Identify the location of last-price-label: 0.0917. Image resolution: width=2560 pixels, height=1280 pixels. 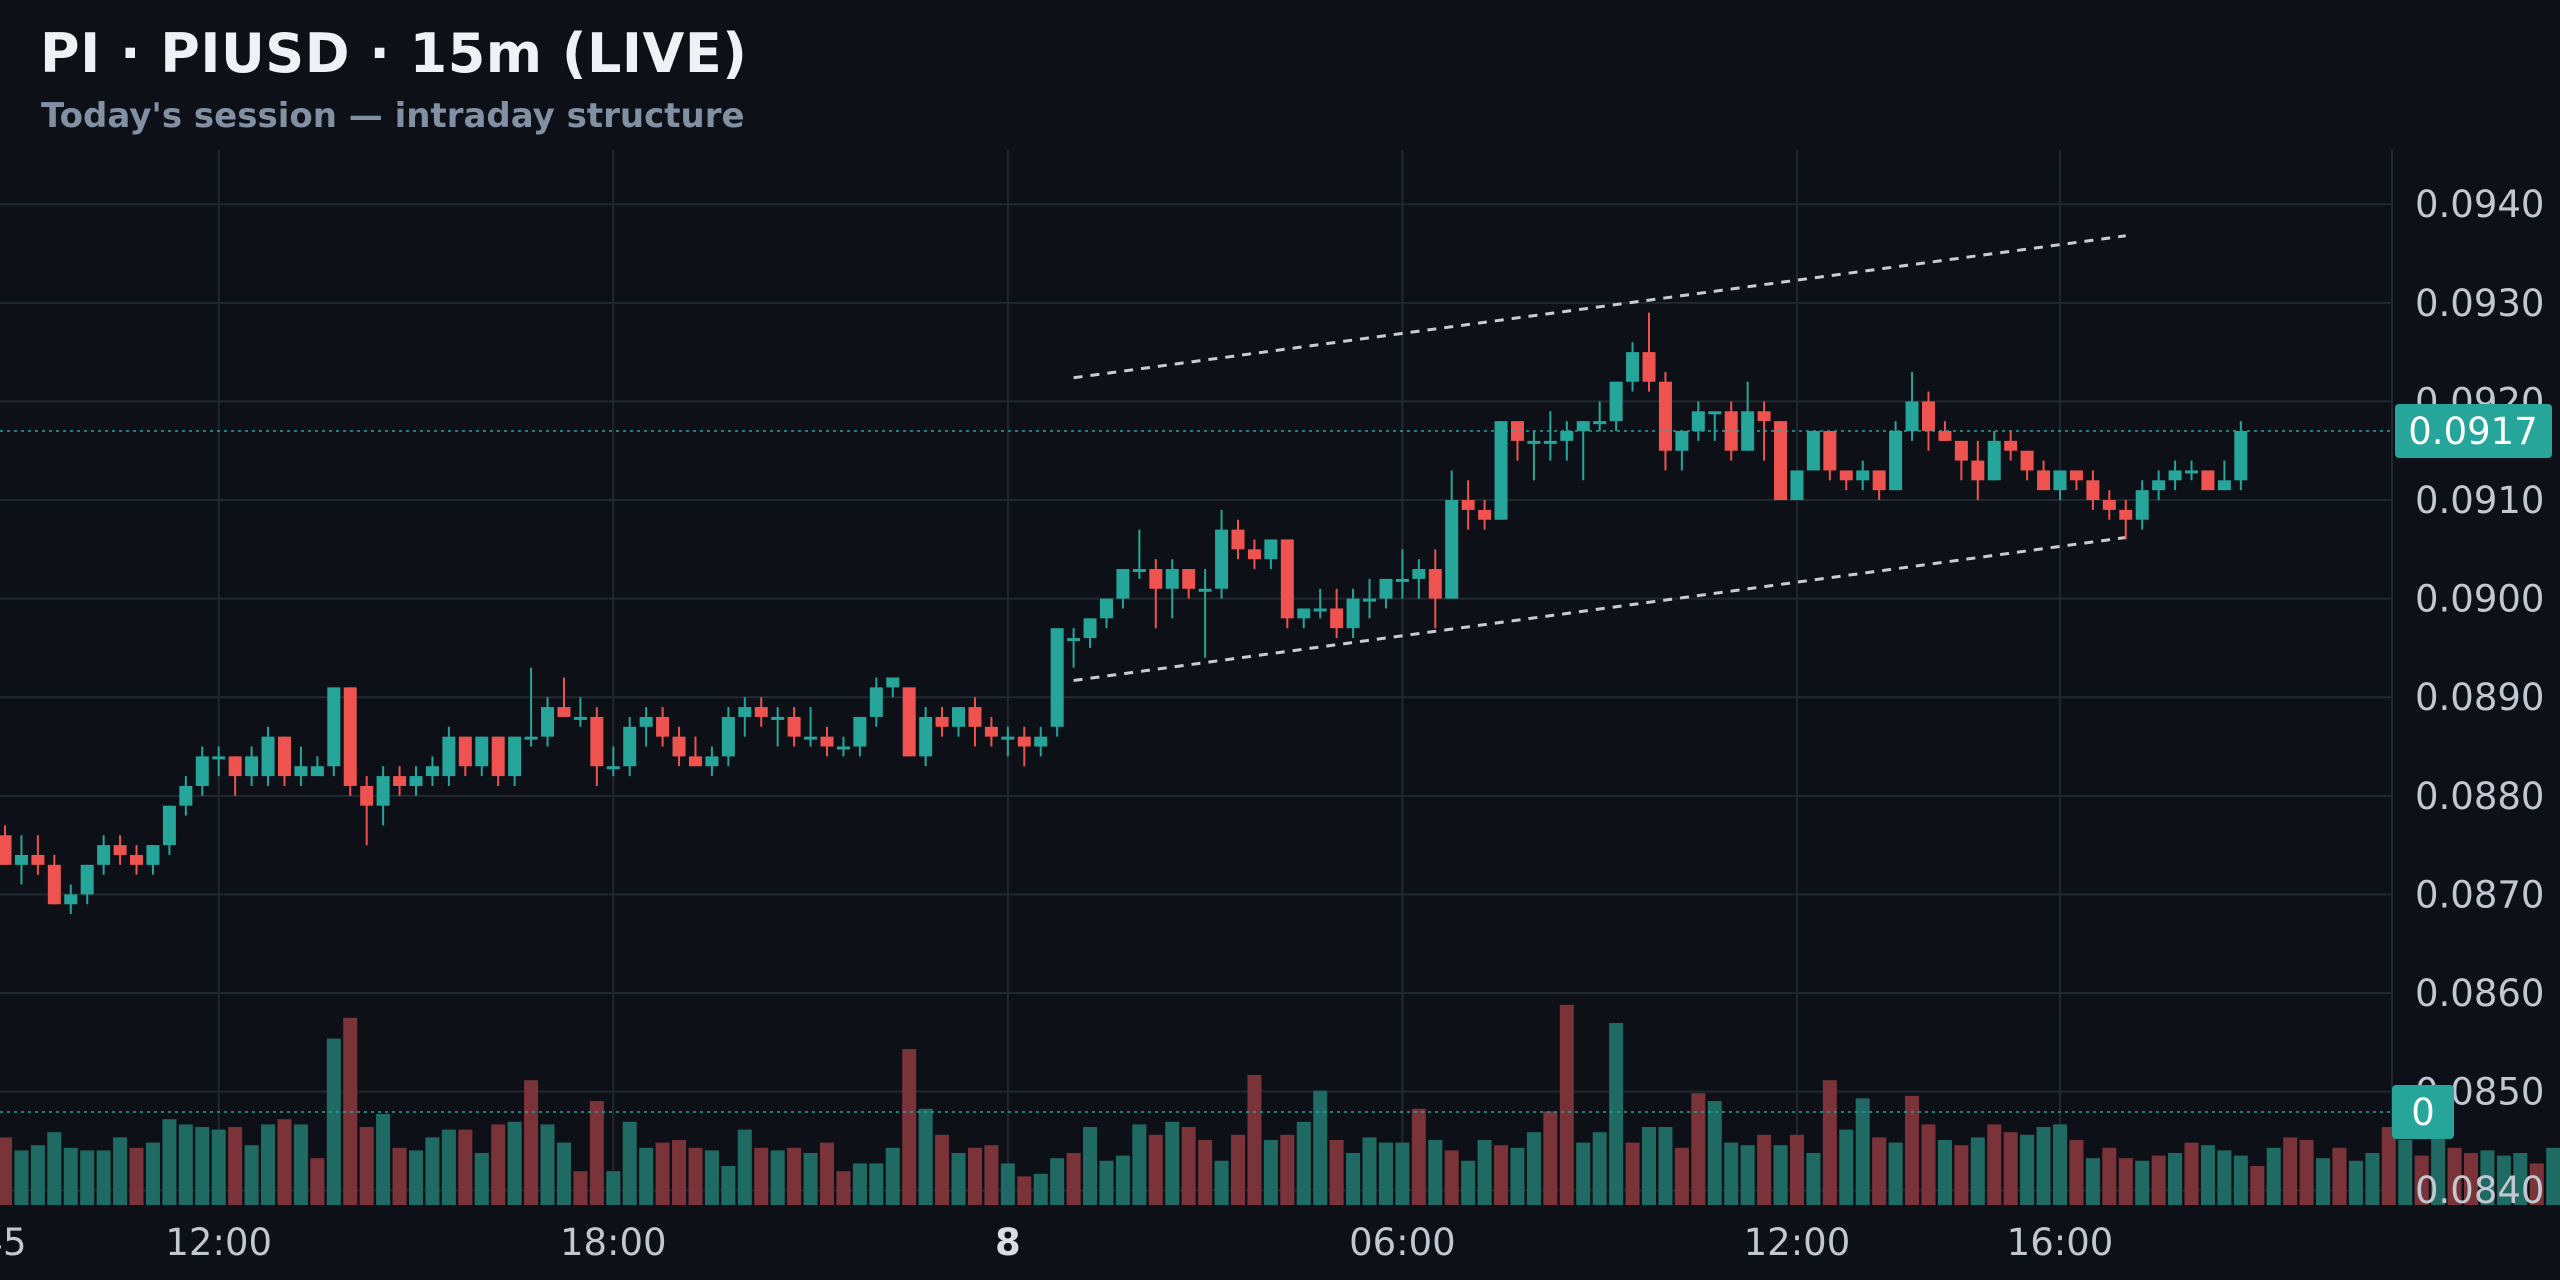
(2472, 431).